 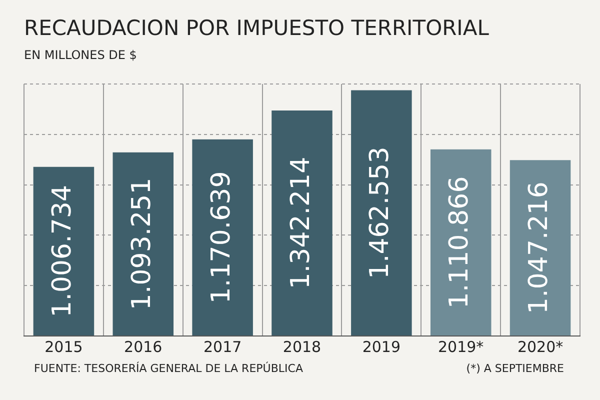 I want to click on text: (*) A SEPTIEMBRE, so click(x=515, y=368).